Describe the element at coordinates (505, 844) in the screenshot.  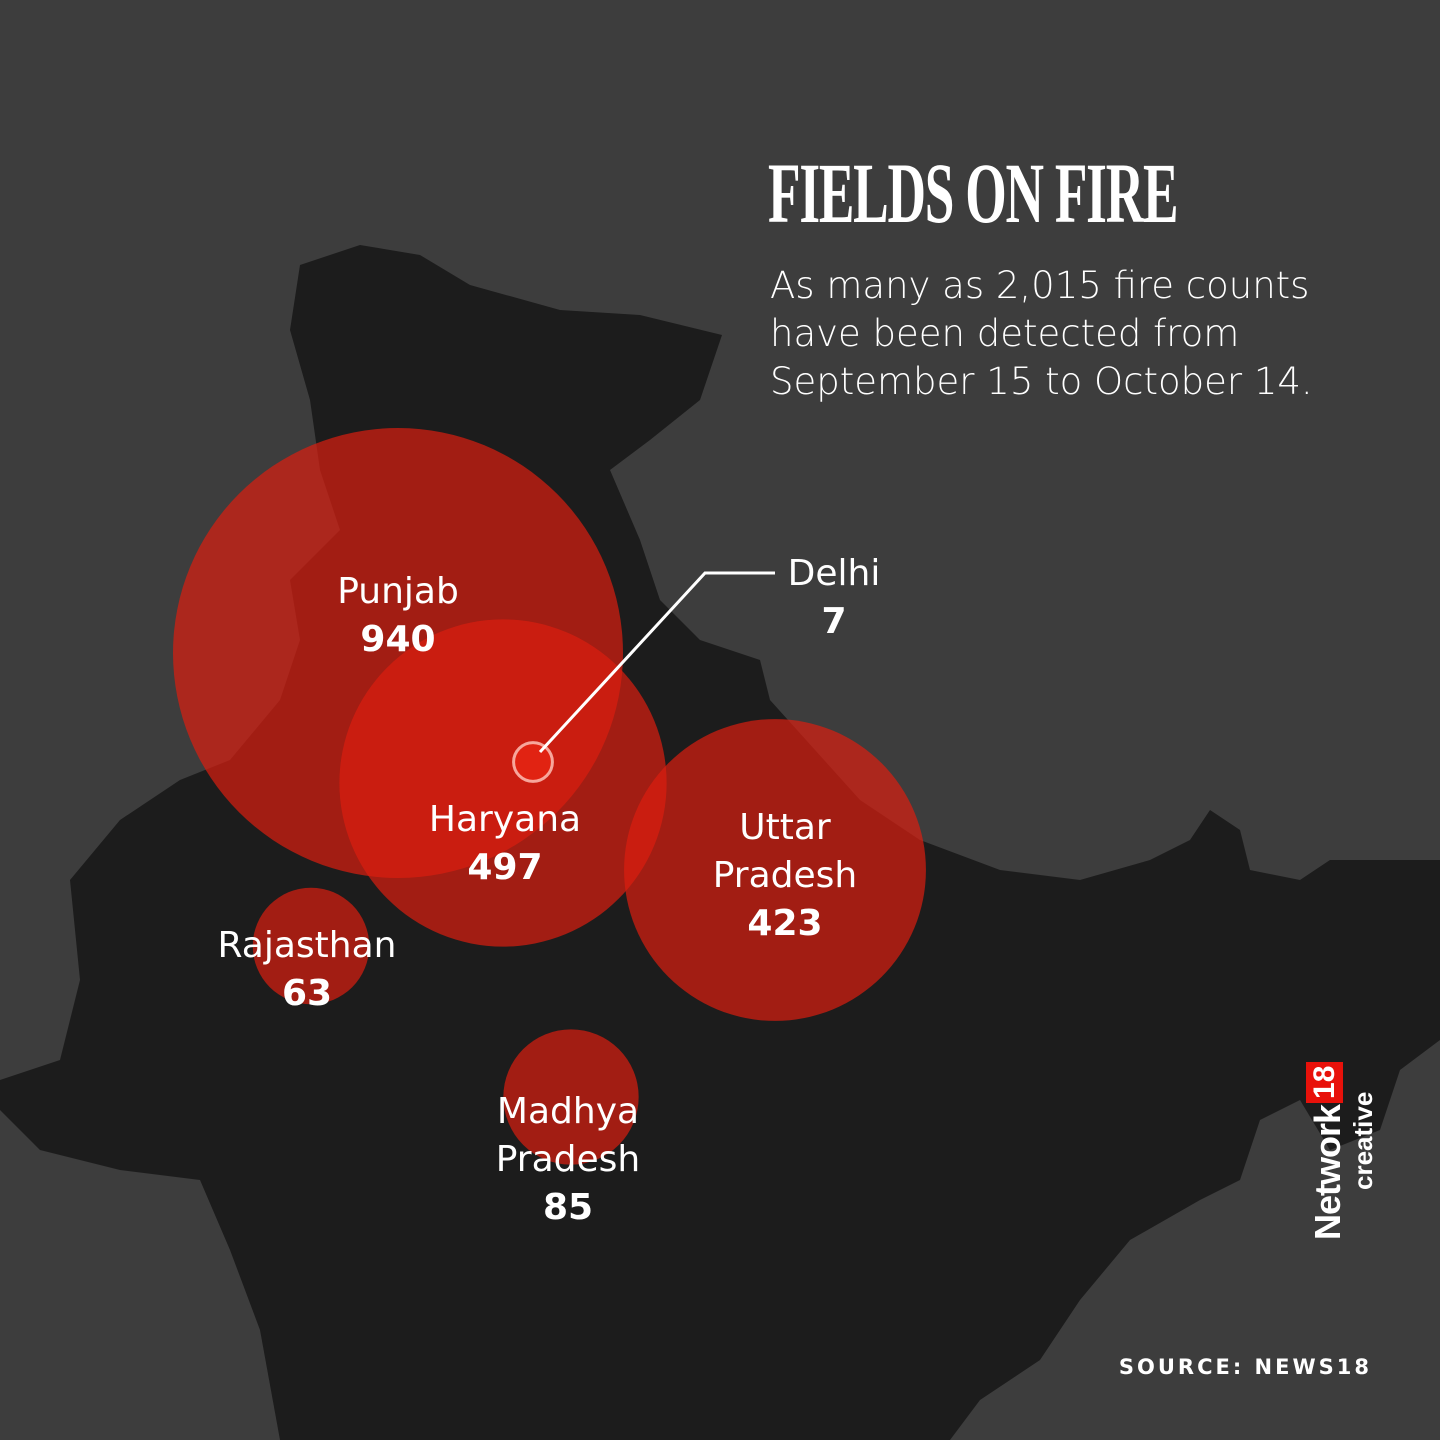
I see `label-haryana: Haryana 497` at that location.